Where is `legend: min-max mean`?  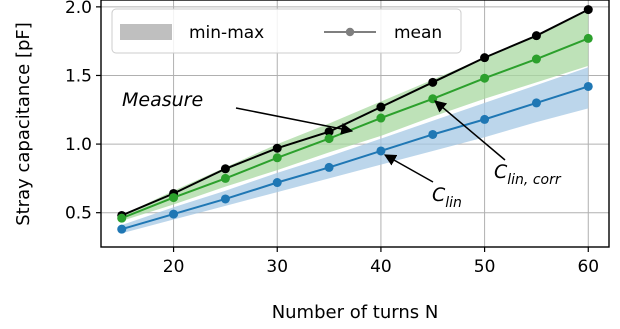
legend: min-max mean is located at coordinates (286, 31).